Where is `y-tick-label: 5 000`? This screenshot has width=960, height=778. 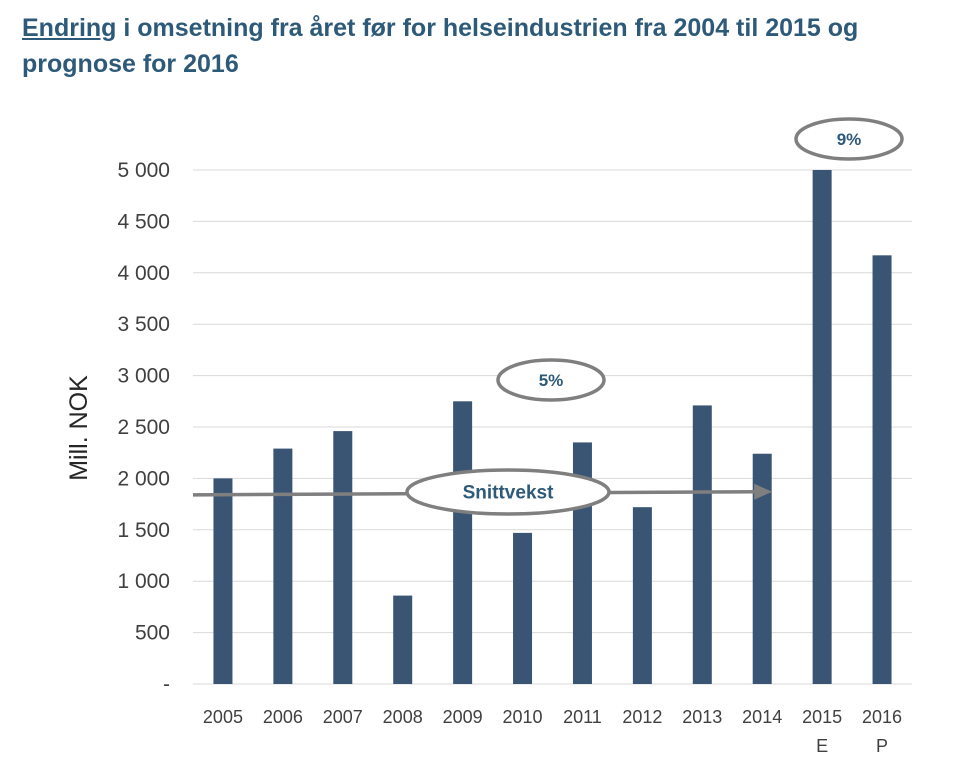
y-tick-label: 5 000 is located at coordinates (143, 170).